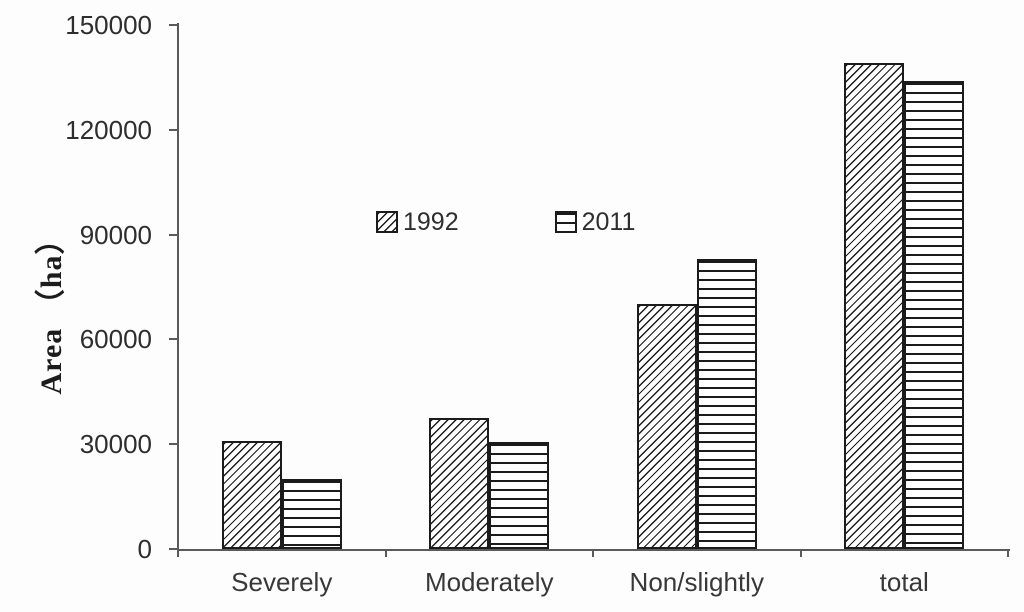  What do you see at coordinates (726, 404) in the screenshot?
I see `bar-2011-non-slightly` at bounding box center [726, 404].